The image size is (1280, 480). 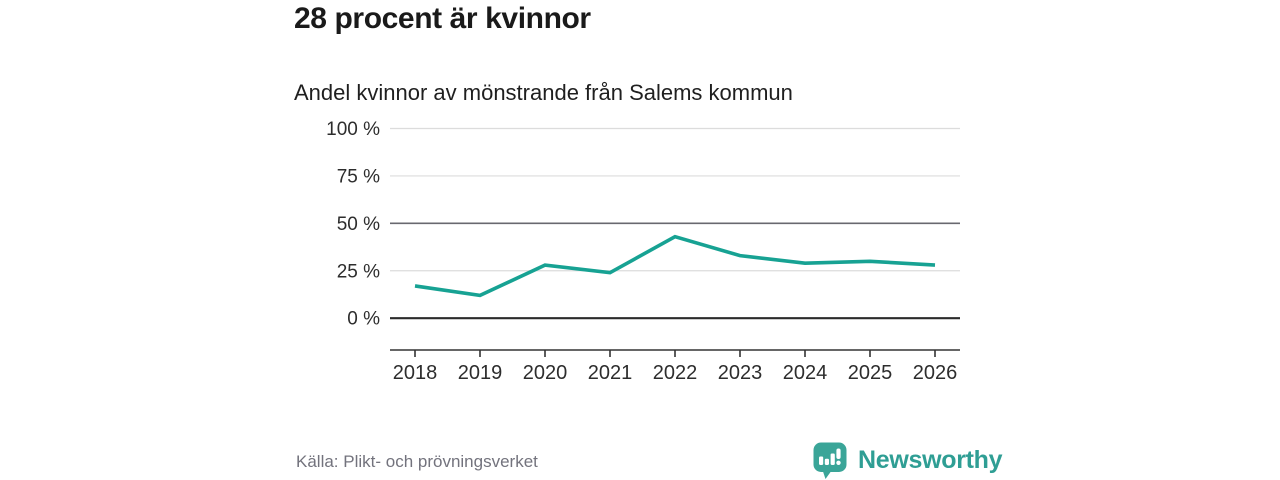 I want to click on x-axis-label: 2025, so click(x=870, y=373).